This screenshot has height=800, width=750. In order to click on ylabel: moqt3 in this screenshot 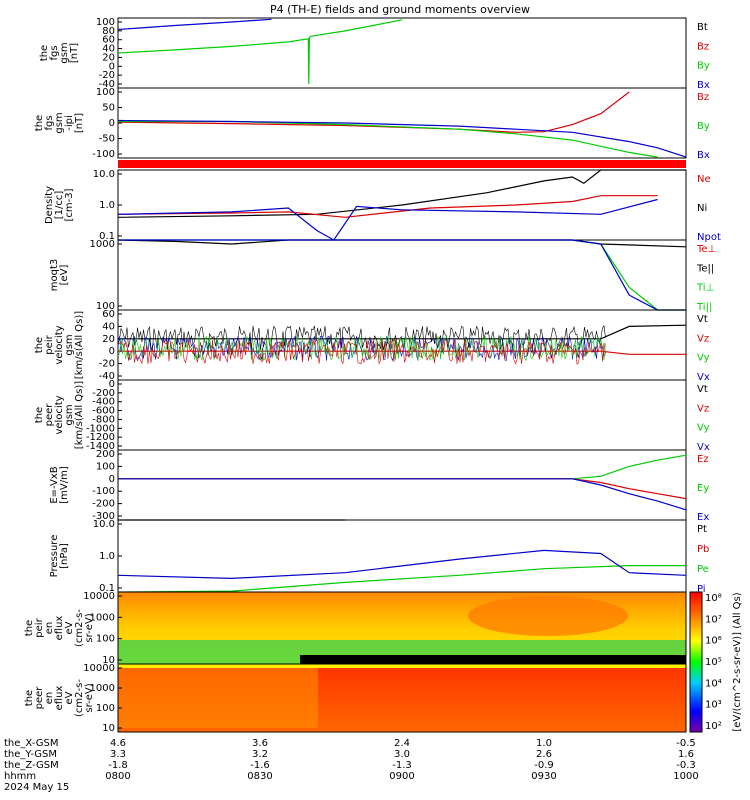, I will do `click(54, 275)`.